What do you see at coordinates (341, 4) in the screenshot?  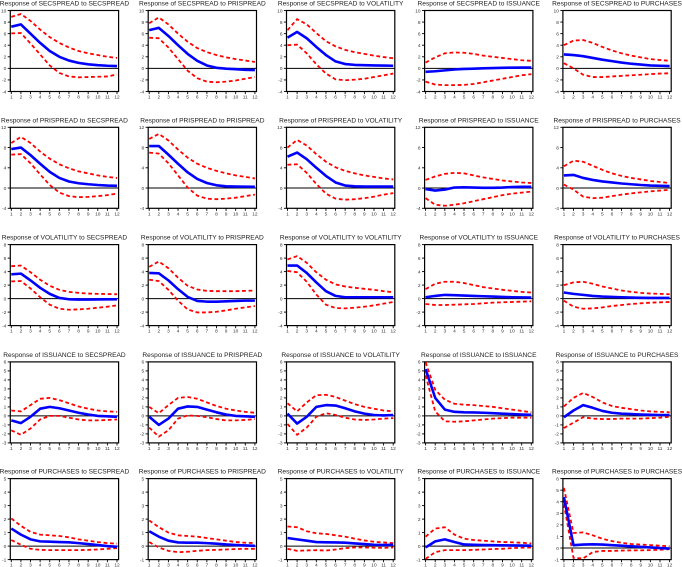 I see `svg-text:Response of SECSPREAD to VOLAT: Response of SECSPREAD to VOLATILITY` at bounding box center [341, 4].